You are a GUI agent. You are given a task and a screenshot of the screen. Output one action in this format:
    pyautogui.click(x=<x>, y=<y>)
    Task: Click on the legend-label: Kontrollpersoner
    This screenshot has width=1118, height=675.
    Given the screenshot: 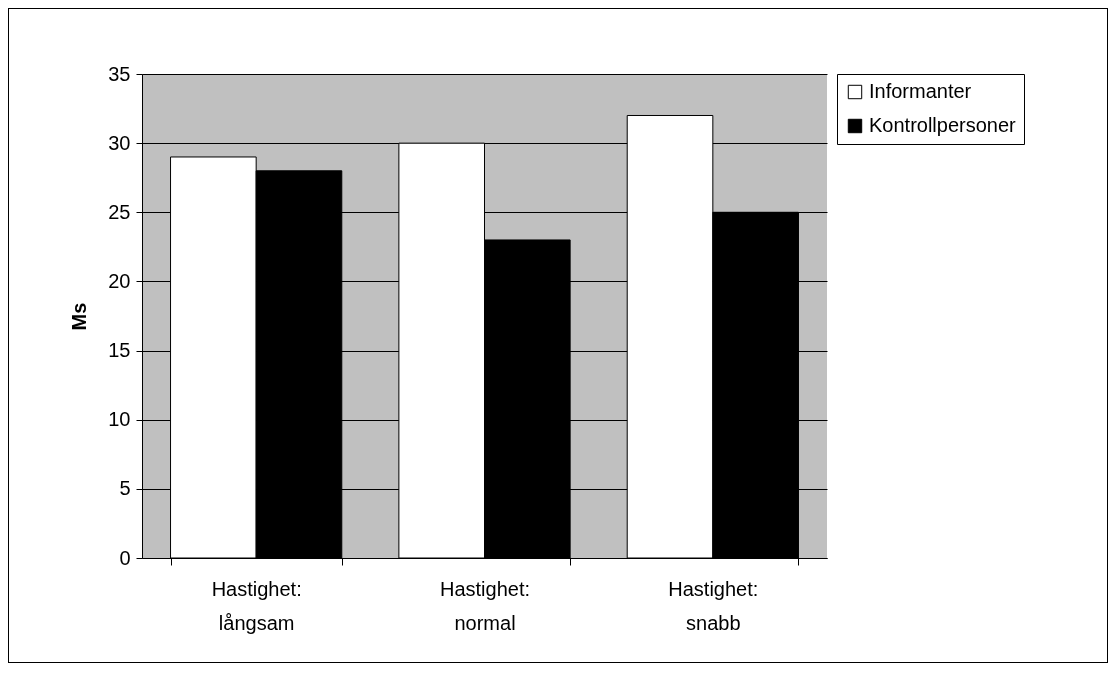 What is the action you would take?
    pyautogui.click(x=943, y=125)
    